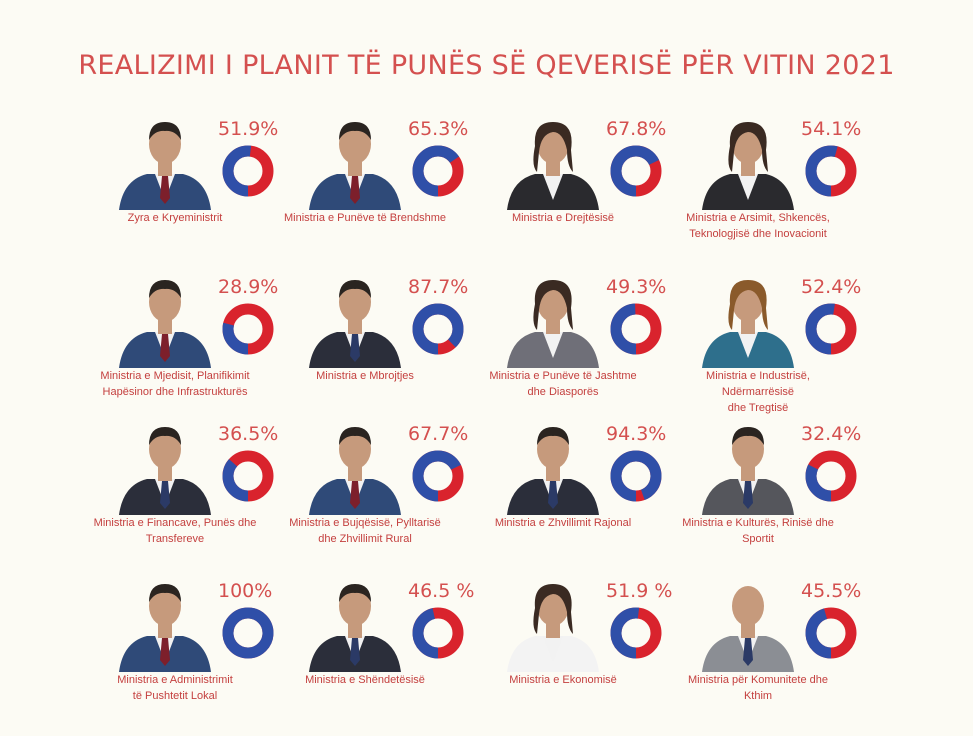 The width and height of the screenshot is (973, 736). I want to click on ministry-name: Ministria e Kulturës, Rinisë dhe Sportit, so click(758, 531).